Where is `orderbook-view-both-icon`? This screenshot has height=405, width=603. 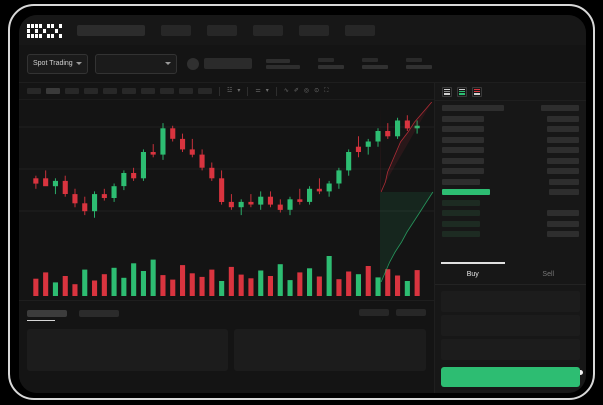 orderbook-view-both-icon is located at coordinates (447, 91).